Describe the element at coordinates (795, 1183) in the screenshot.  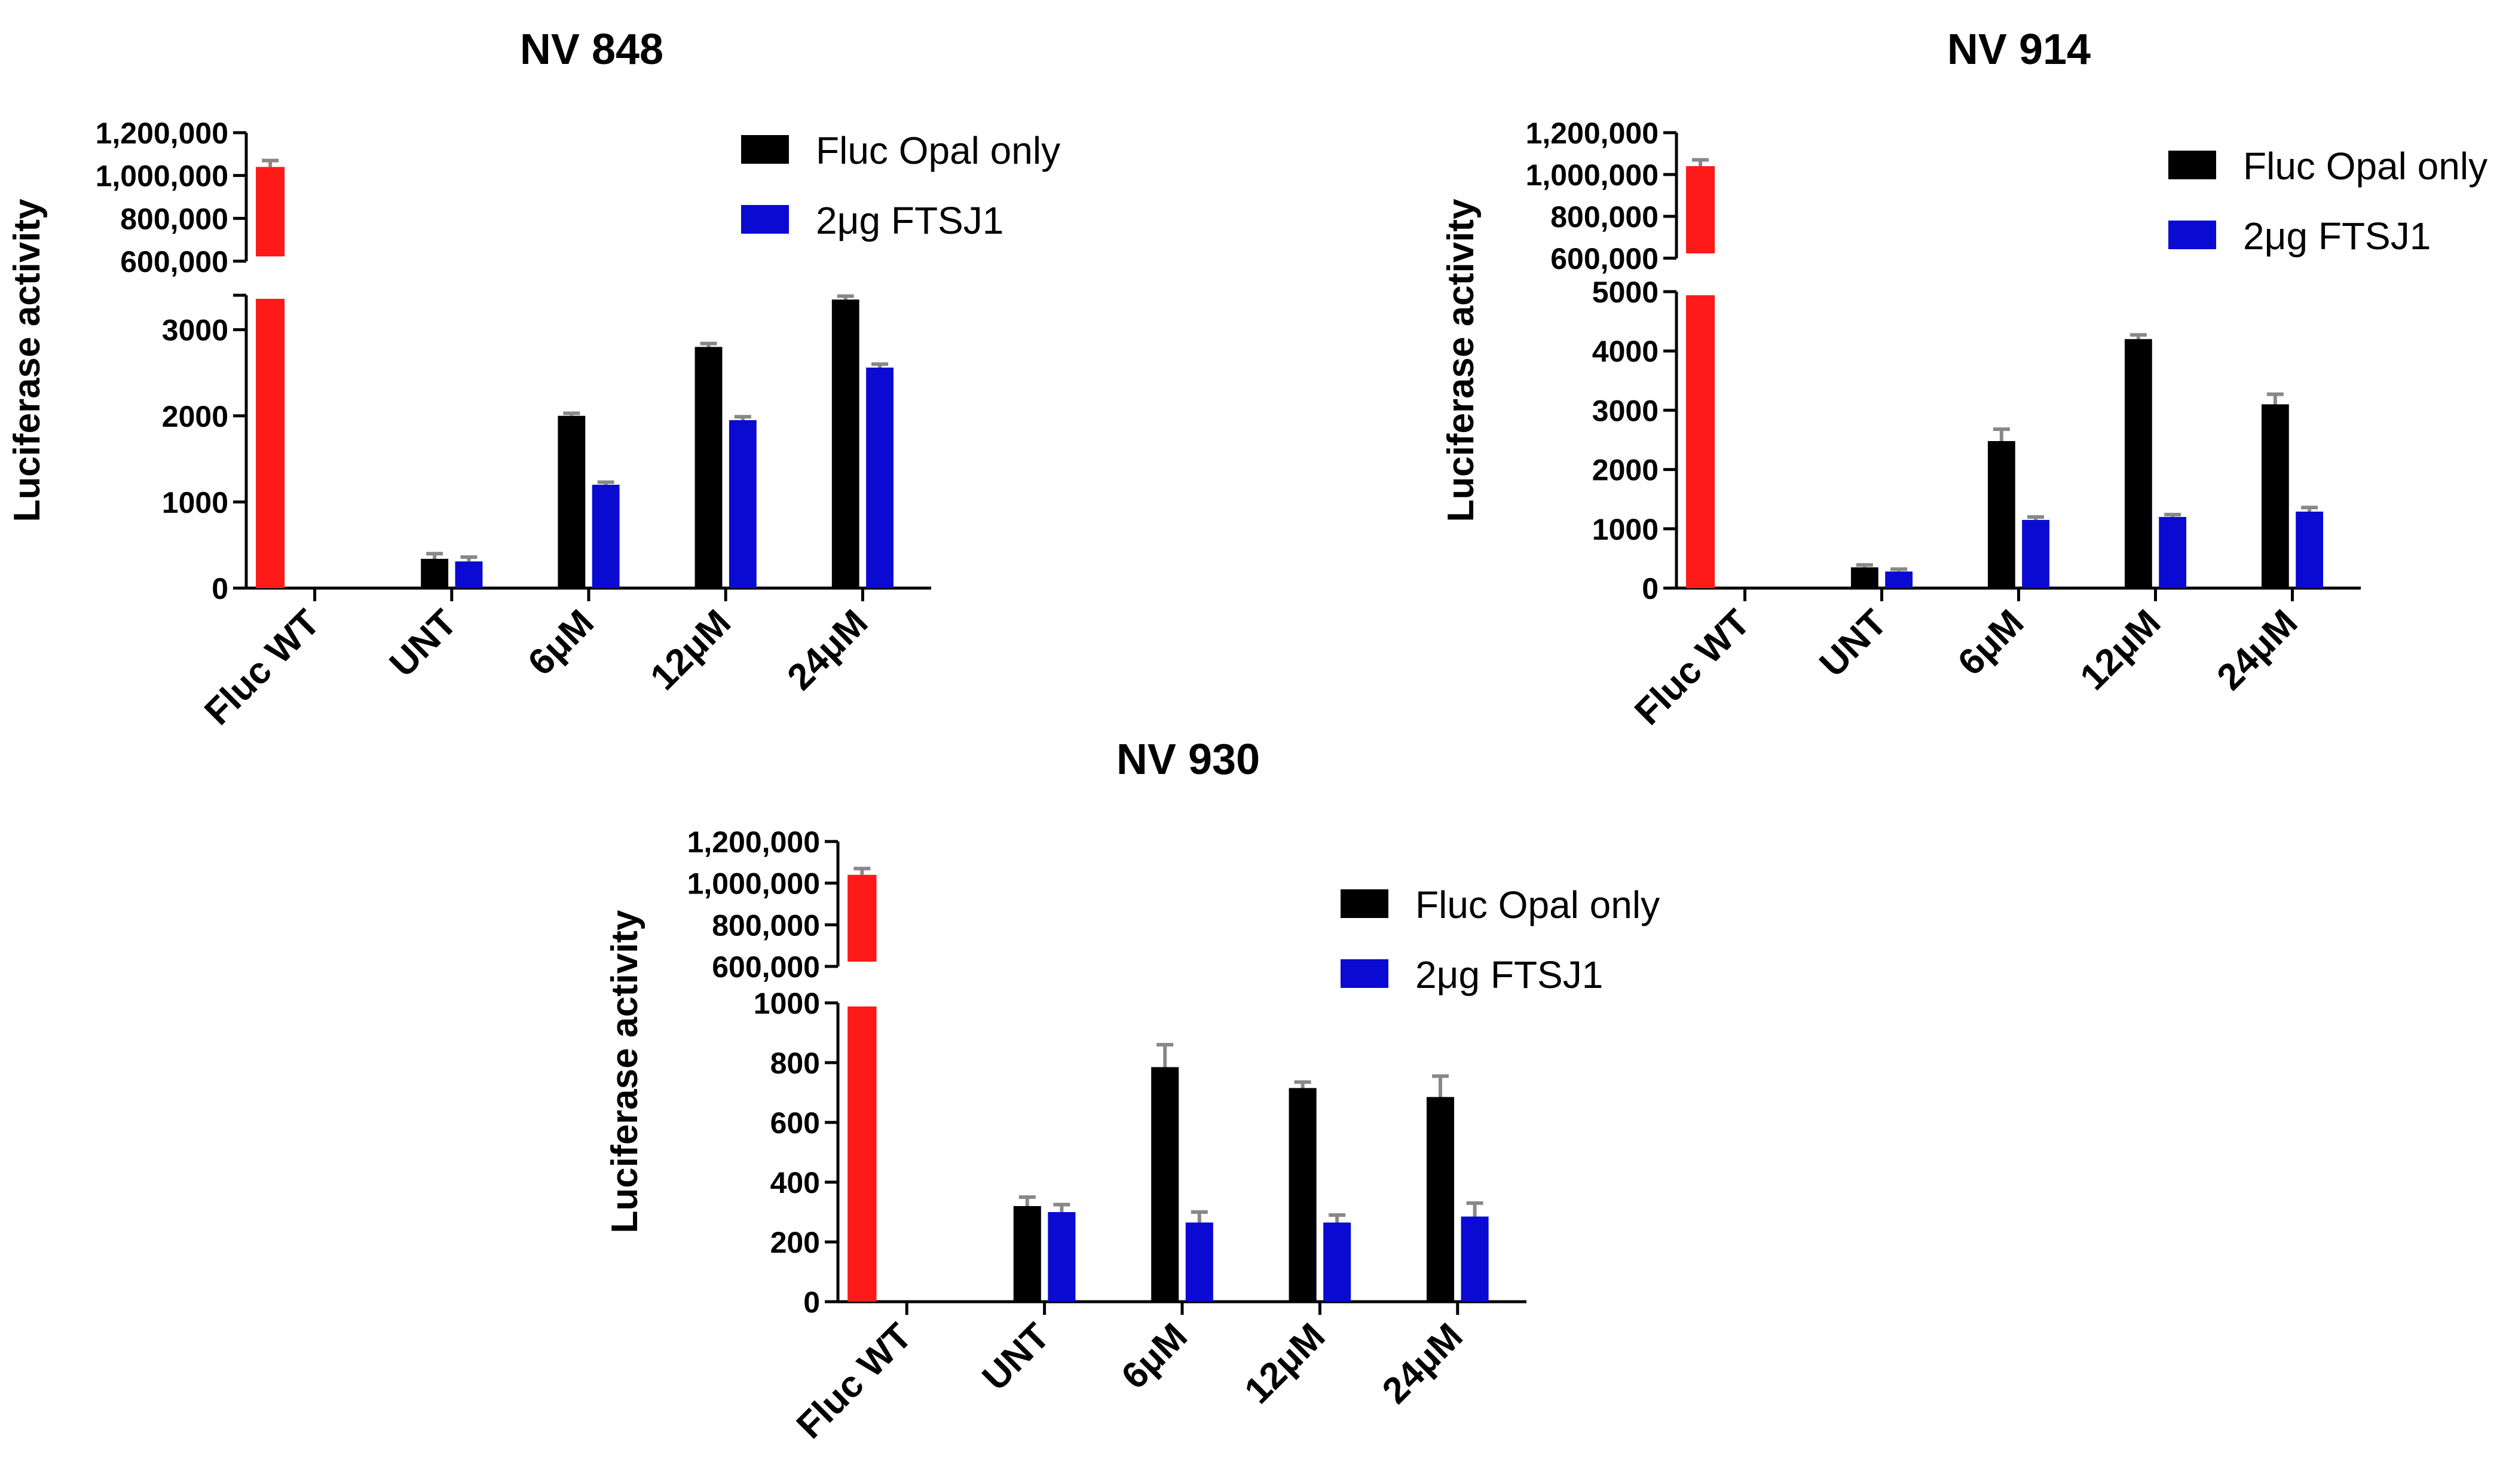
I see `y-tick-label: 400` at that location.